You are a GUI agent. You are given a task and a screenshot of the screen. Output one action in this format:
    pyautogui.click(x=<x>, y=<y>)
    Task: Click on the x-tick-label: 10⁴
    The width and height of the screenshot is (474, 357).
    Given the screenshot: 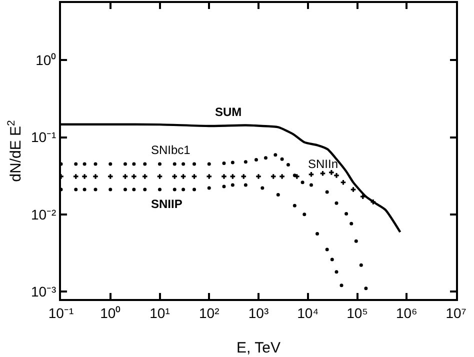 What is the action you would take?
    pyautogui.click(x=308, y=312)
    